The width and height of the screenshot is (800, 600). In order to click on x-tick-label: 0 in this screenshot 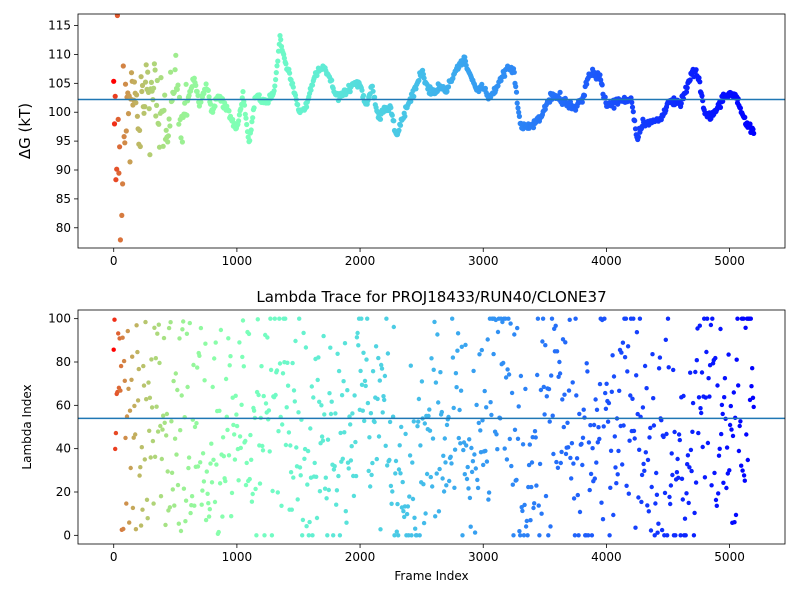, I will do `click(114, 557)`.